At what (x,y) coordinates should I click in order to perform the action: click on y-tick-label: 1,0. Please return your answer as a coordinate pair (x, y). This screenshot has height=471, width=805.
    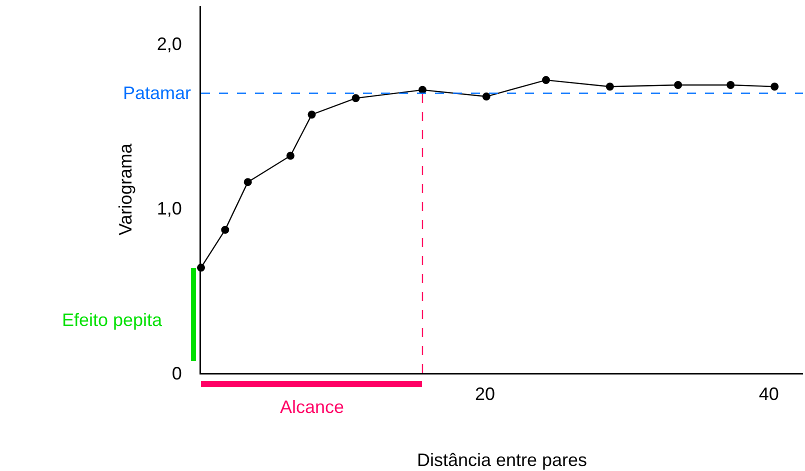
    Looking at the image, I should click on (169, 208).